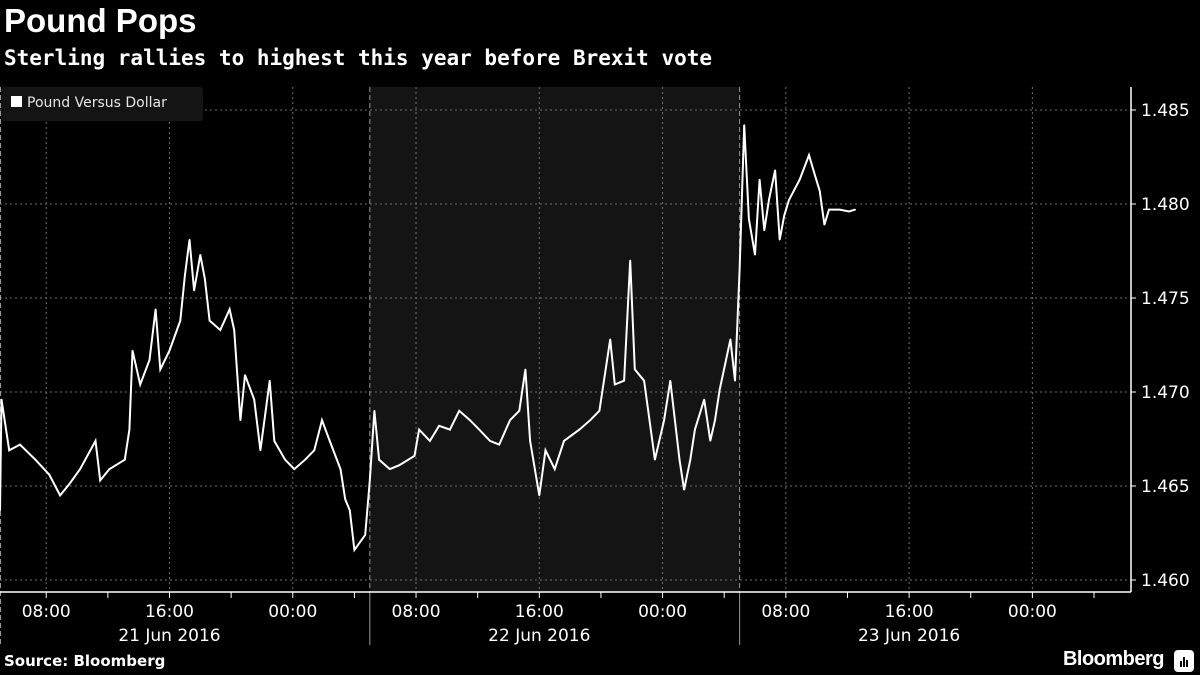 This screenshot has width=1200, height=675. Describe the element at coordinates (539, 636) in the screenshot. I see `day-label: 22 Jun 2016` at that location.